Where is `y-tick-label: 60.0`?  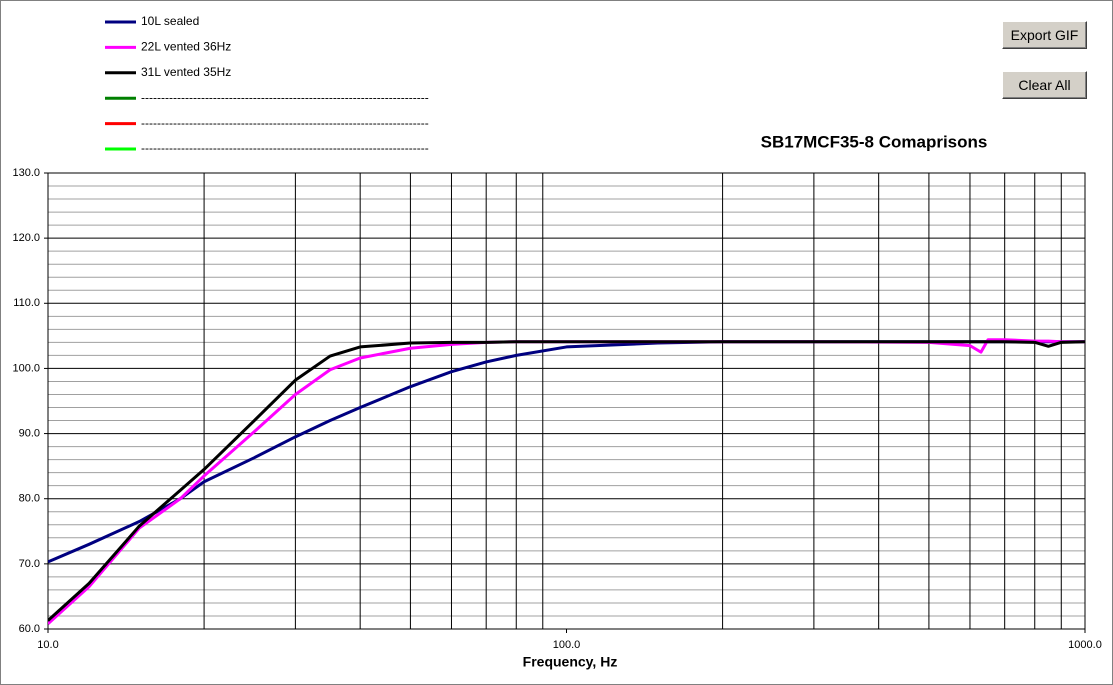
y-tick-label: 60.0 is located at coordinates (29, 629).